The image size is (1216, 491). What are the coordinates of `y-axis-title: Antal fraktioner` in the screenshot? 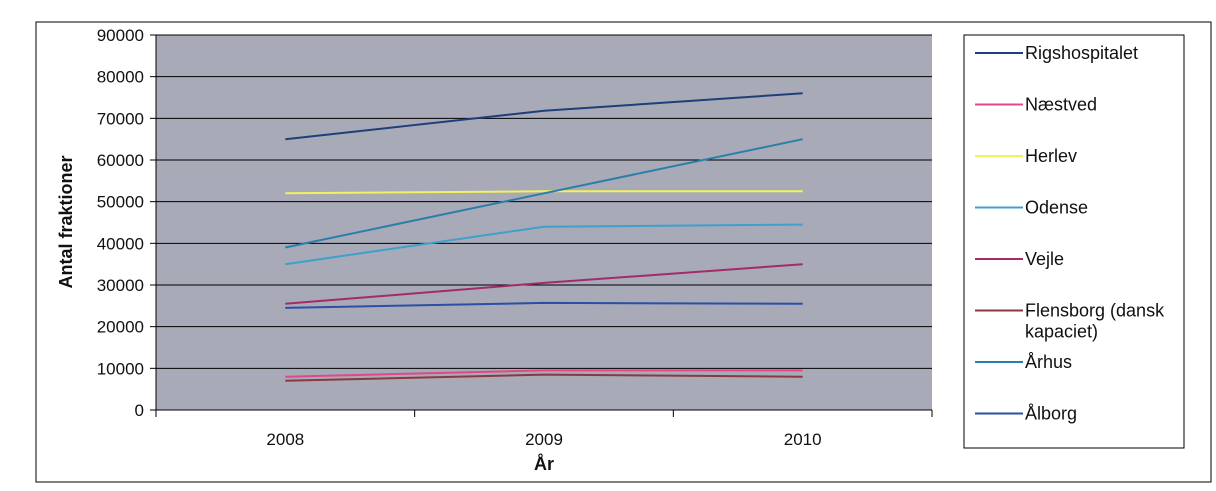 It's located at (66, 221).